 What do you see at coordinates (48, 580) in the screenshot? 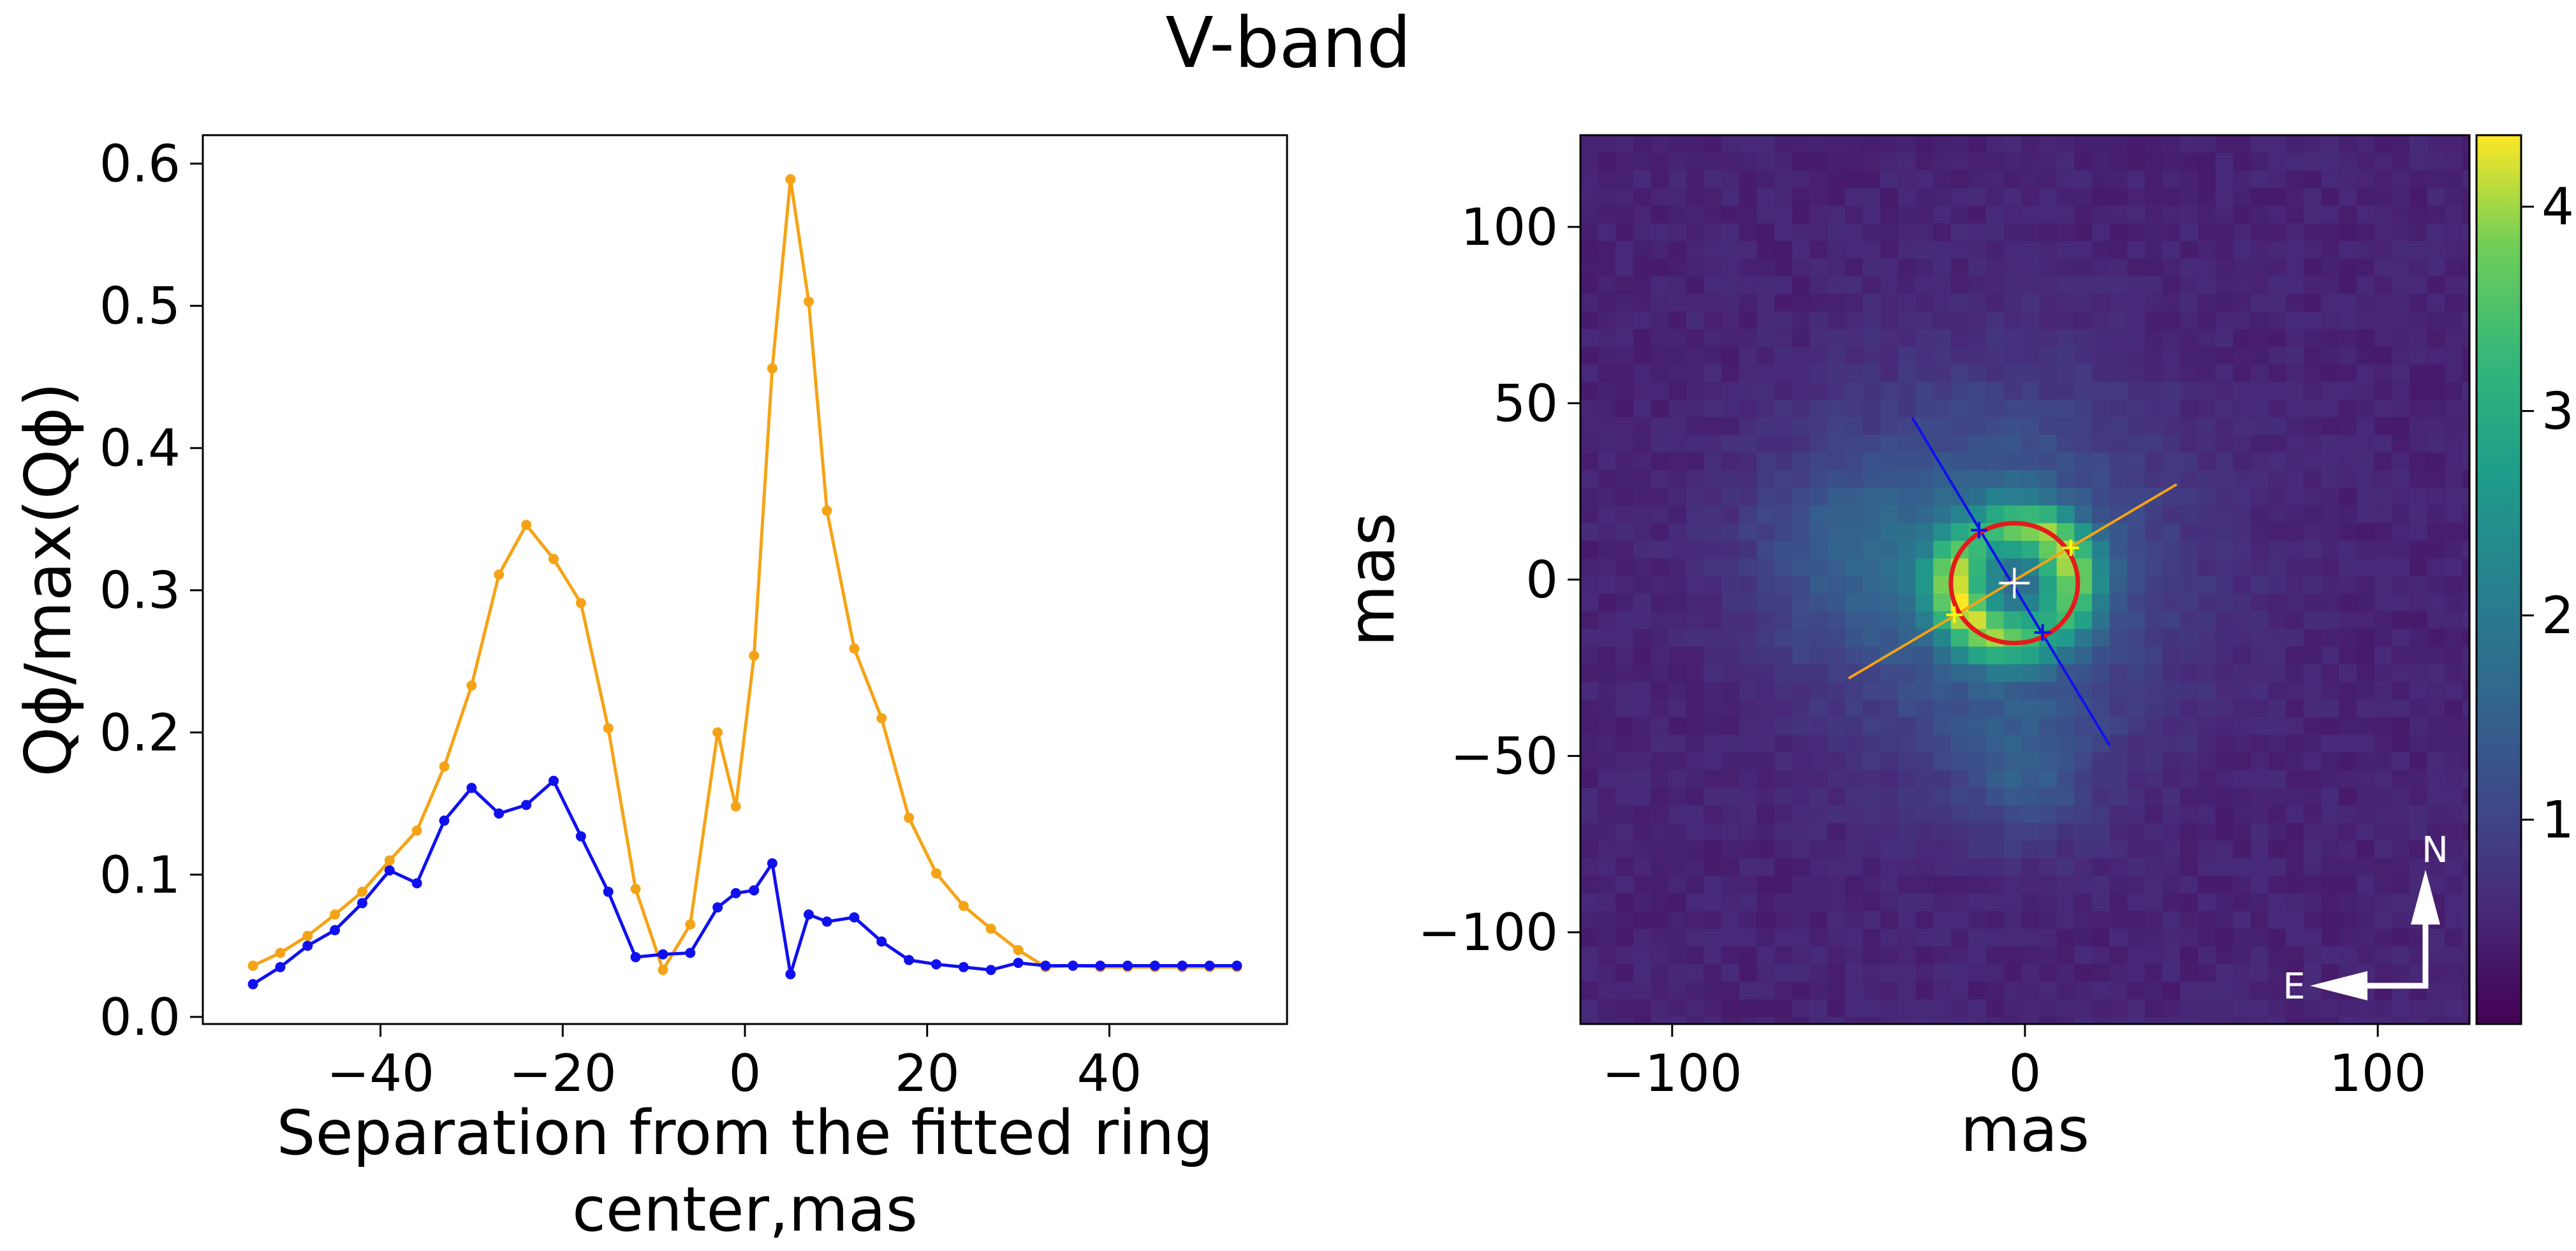
I see `left-ylabel: Qϕ/max(Qϕ)` at bounding box center [48, 580].